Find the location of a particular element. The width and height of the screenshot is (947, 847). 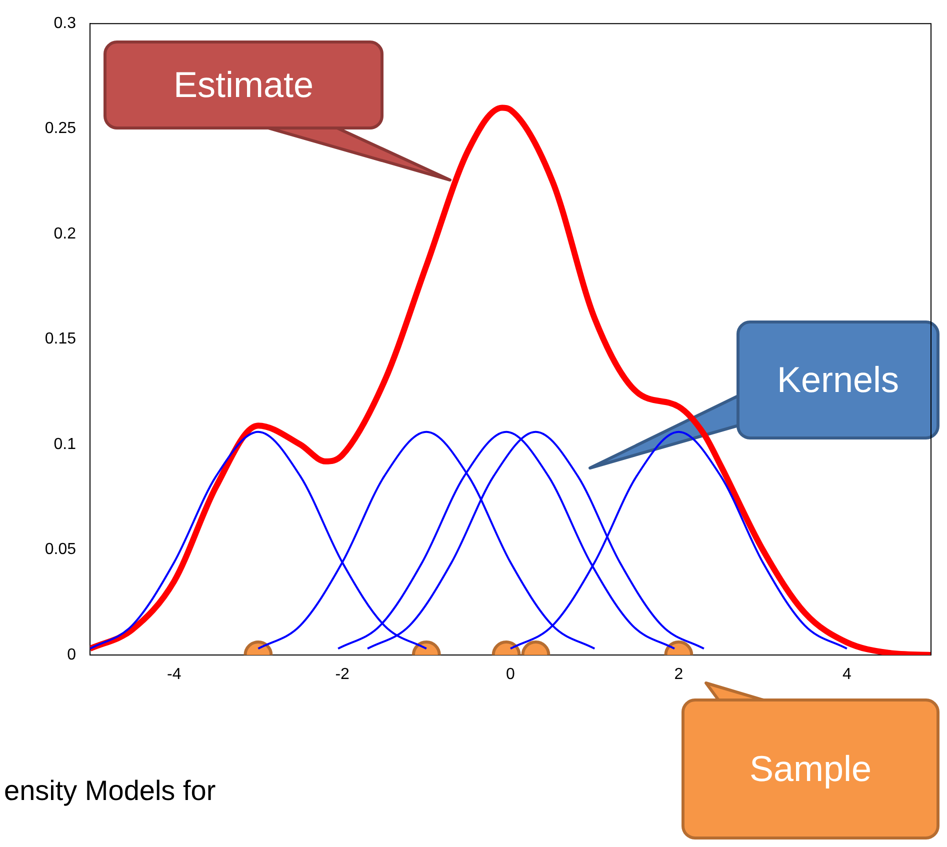

x-tick-label: -2 is located at coordinates (342, 675).